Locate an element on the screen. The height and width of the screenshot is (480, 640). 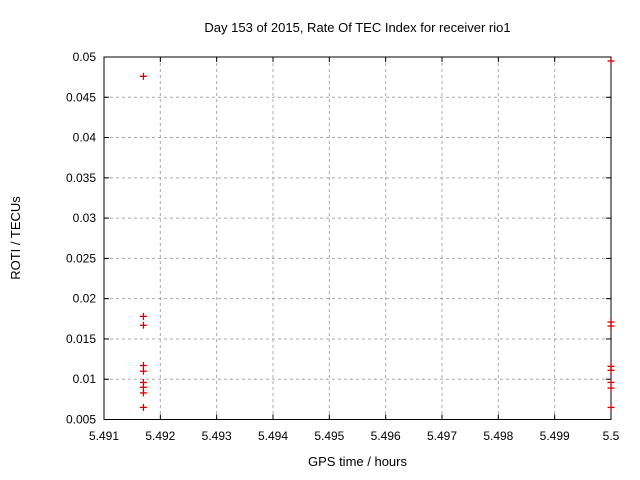
x-axis-label: GPS time / hours is located at coordinates (357, 461).